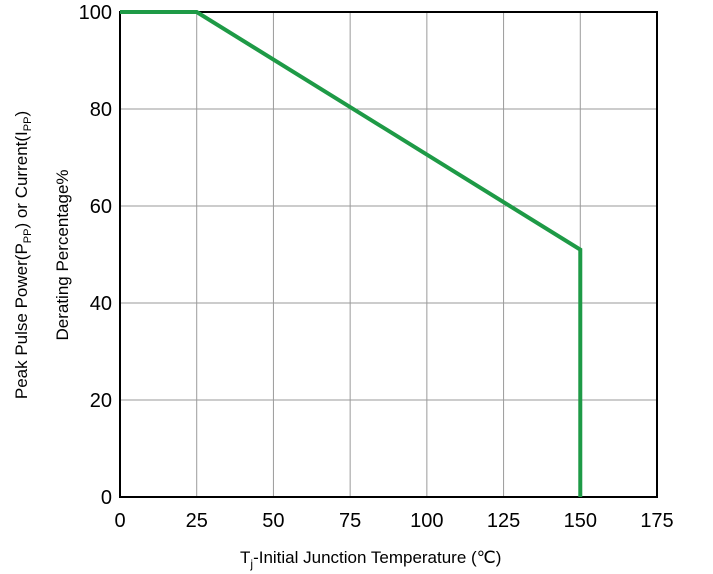  Describe the element at coordinates (101, 110) in the screenshot. I see `y-tick-label: 80` at that location.